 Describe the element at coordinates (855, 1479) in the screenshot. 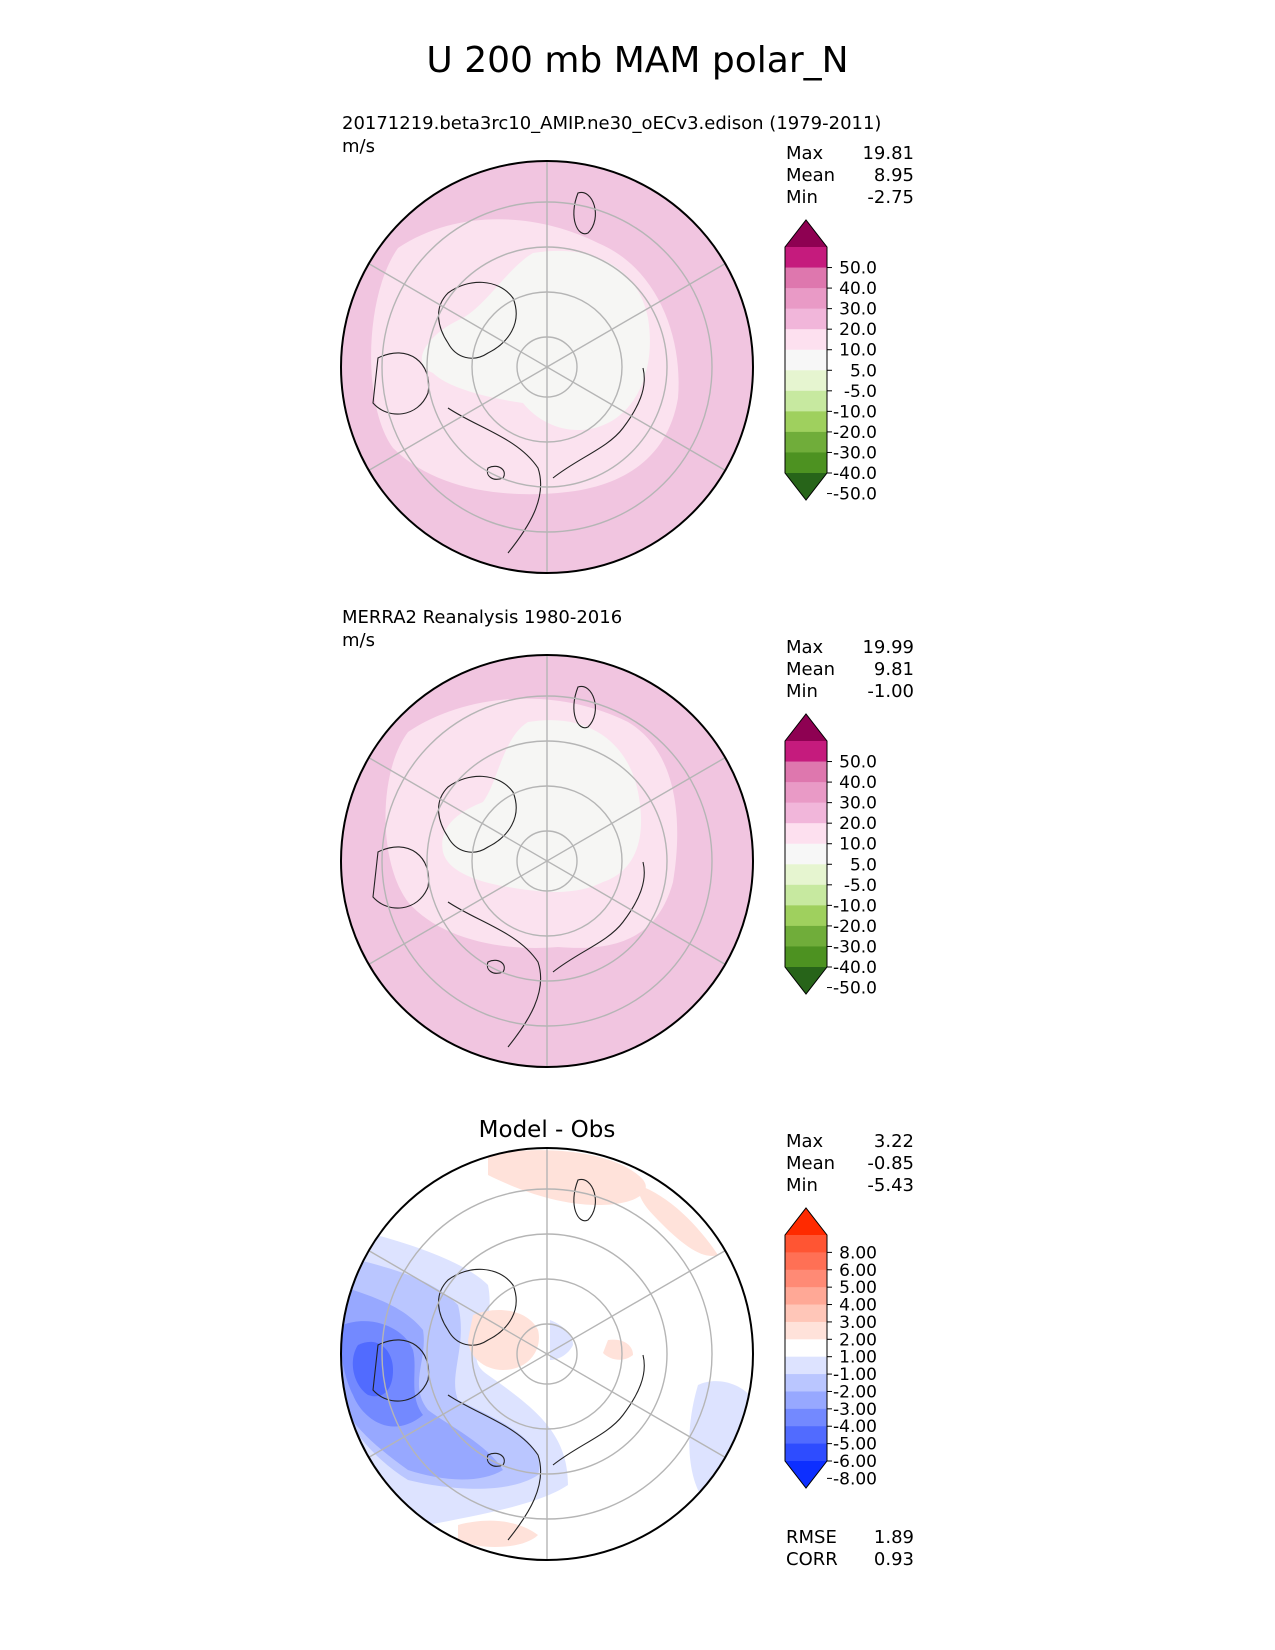

I see `colorbar-tick-label: -8.00` at that location.